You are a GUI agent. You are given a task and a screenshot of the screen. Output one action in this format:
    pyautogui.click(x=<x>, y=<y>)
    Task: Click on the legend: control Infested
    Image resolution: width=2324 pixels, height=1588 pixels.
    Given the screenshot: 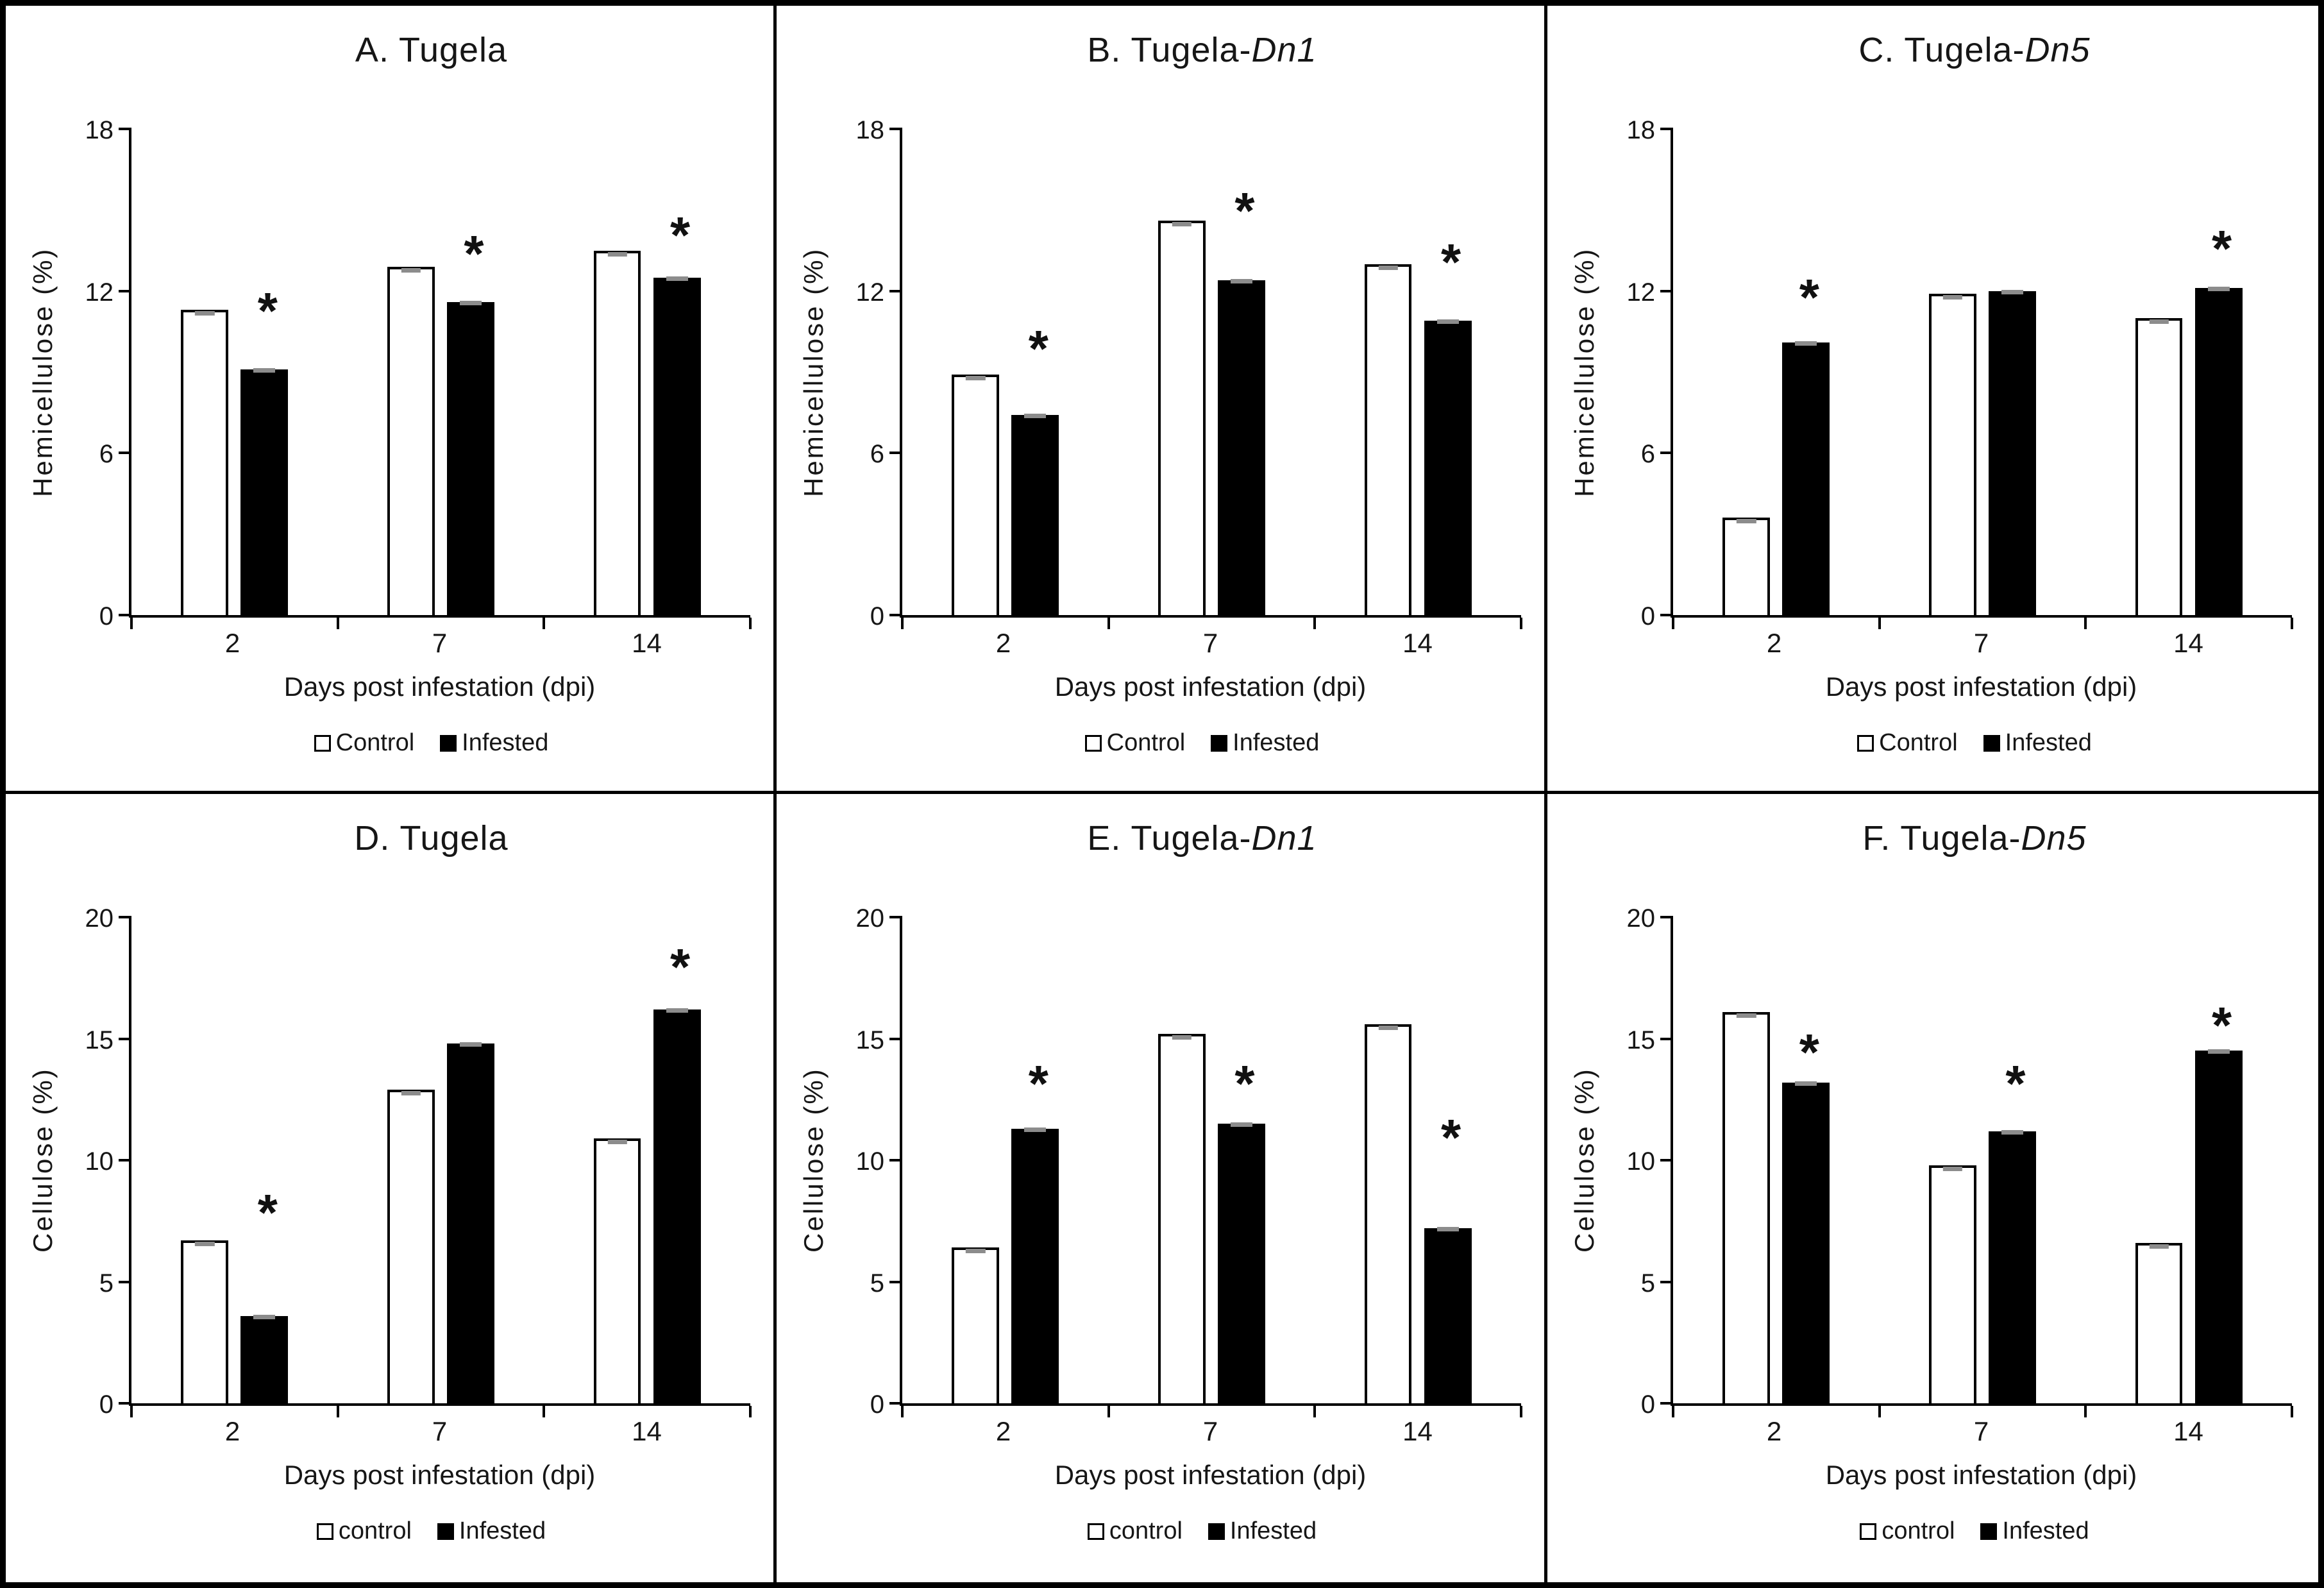 What is the action you would take?
    pyautogui.click(x=431, y=1531)
    